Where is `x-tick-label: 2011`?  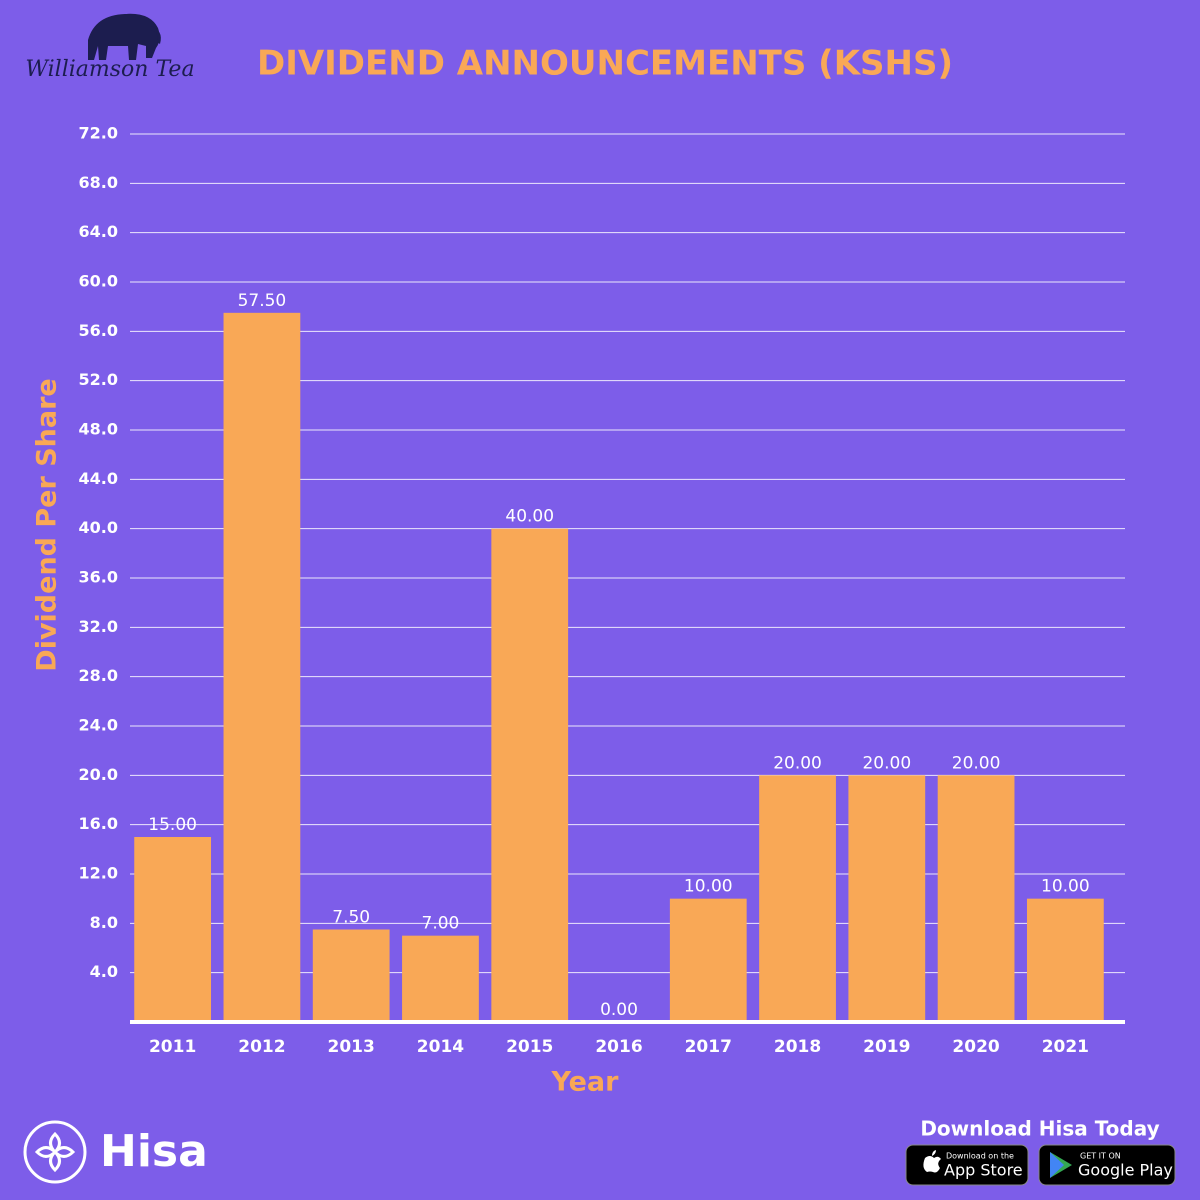
x-tick-label: 2011 is located at coordinates (172, 1047).